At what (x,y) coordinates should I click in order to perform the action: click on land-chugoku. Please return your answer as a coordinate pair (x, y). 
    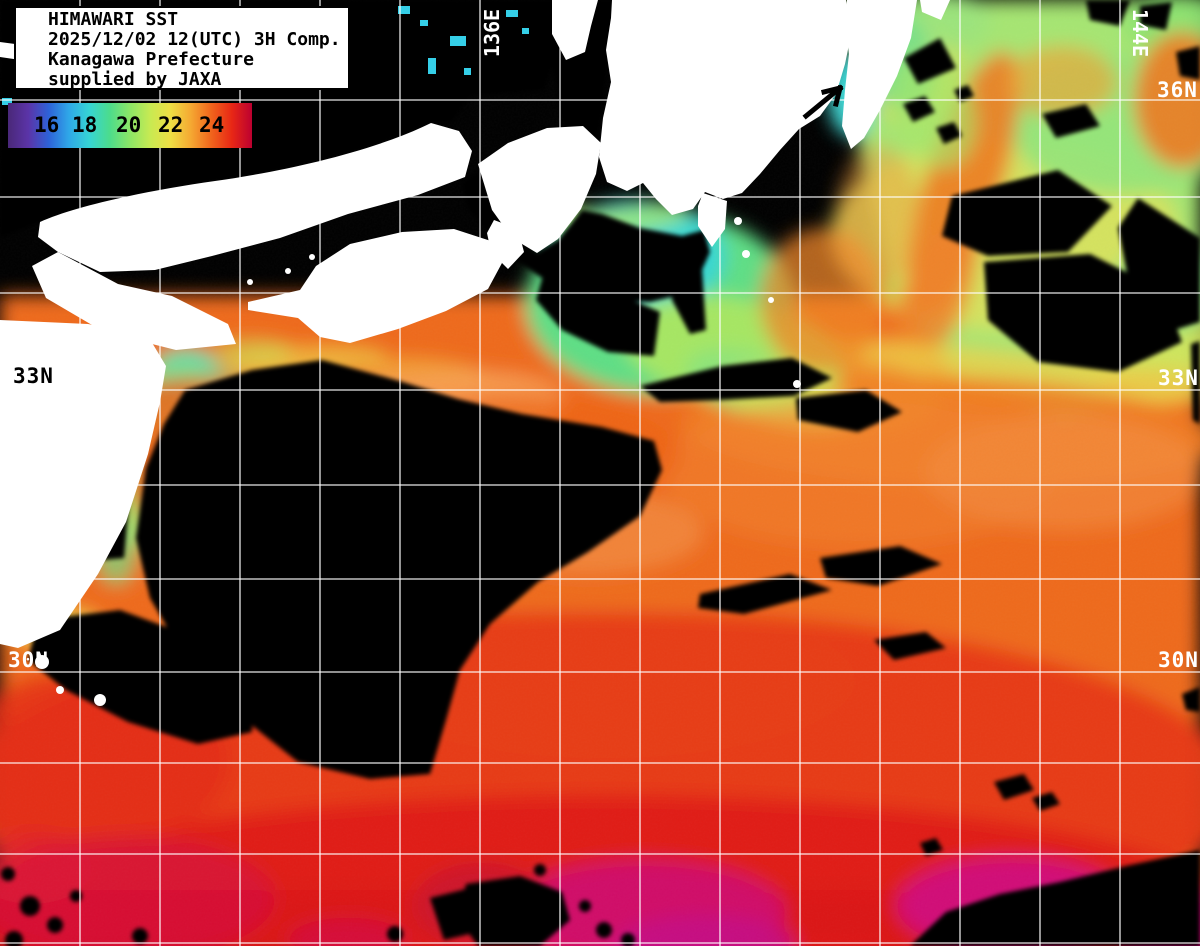
    Looking at the image, I should click on (255, 197).